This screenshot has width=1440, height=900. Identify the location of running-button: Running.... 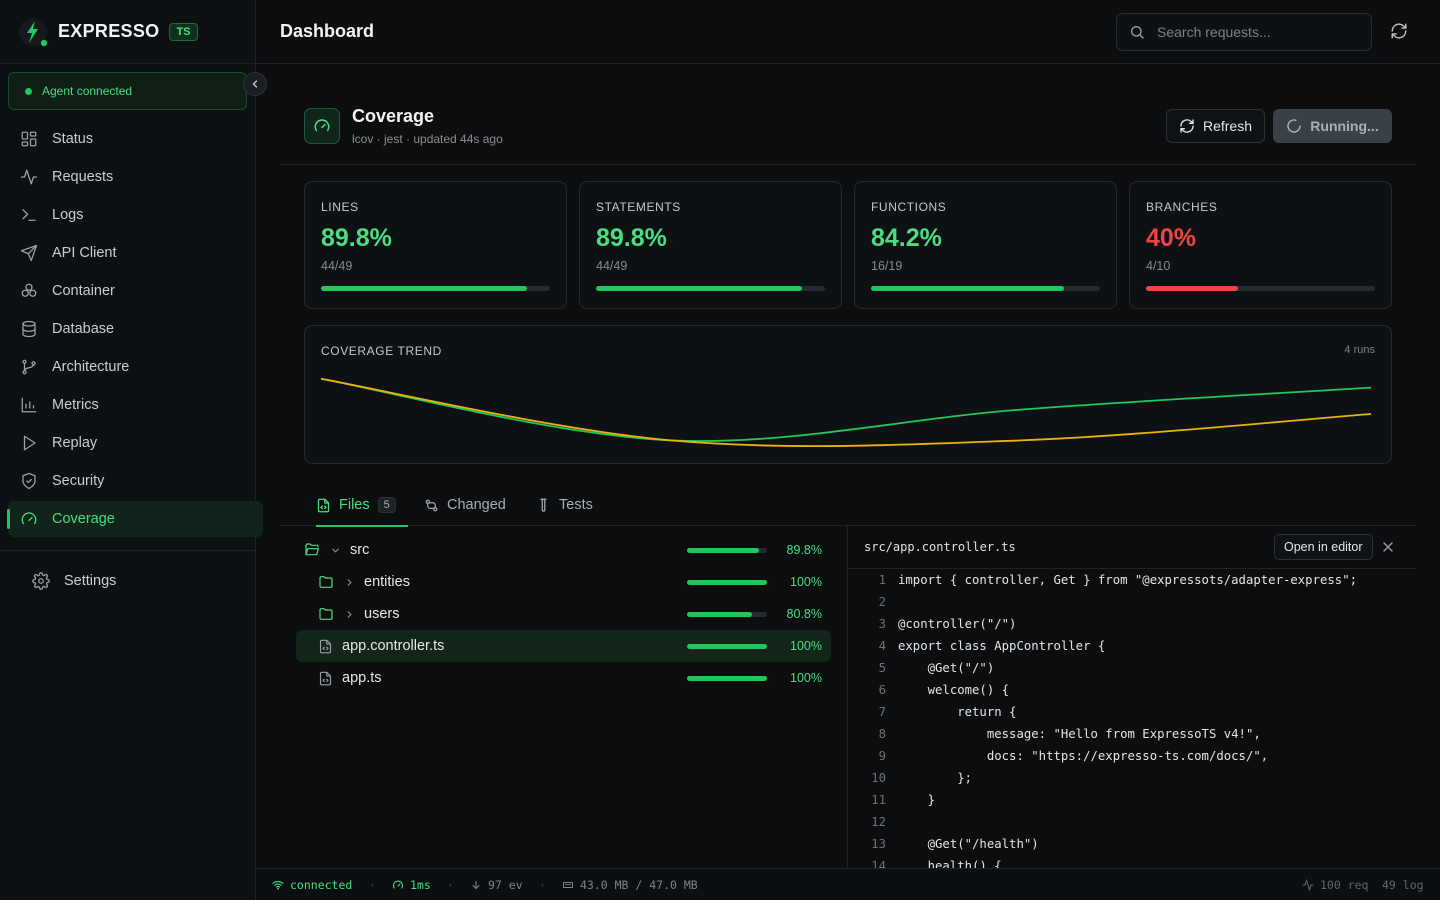
(1332, 126).